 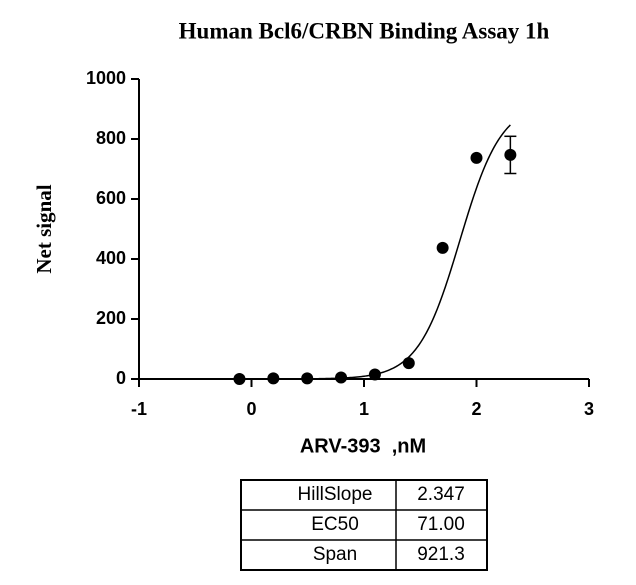 I want to click on y-tick-label: 1000, so click(x=106, y=78).